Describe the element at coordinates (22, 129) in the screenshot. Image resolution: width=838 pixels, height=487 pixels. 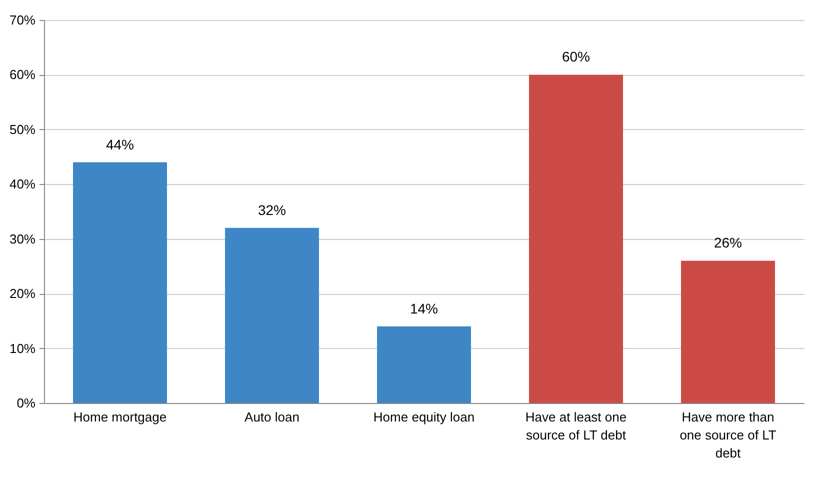
I see `y-tick-label: 50%` at that location.